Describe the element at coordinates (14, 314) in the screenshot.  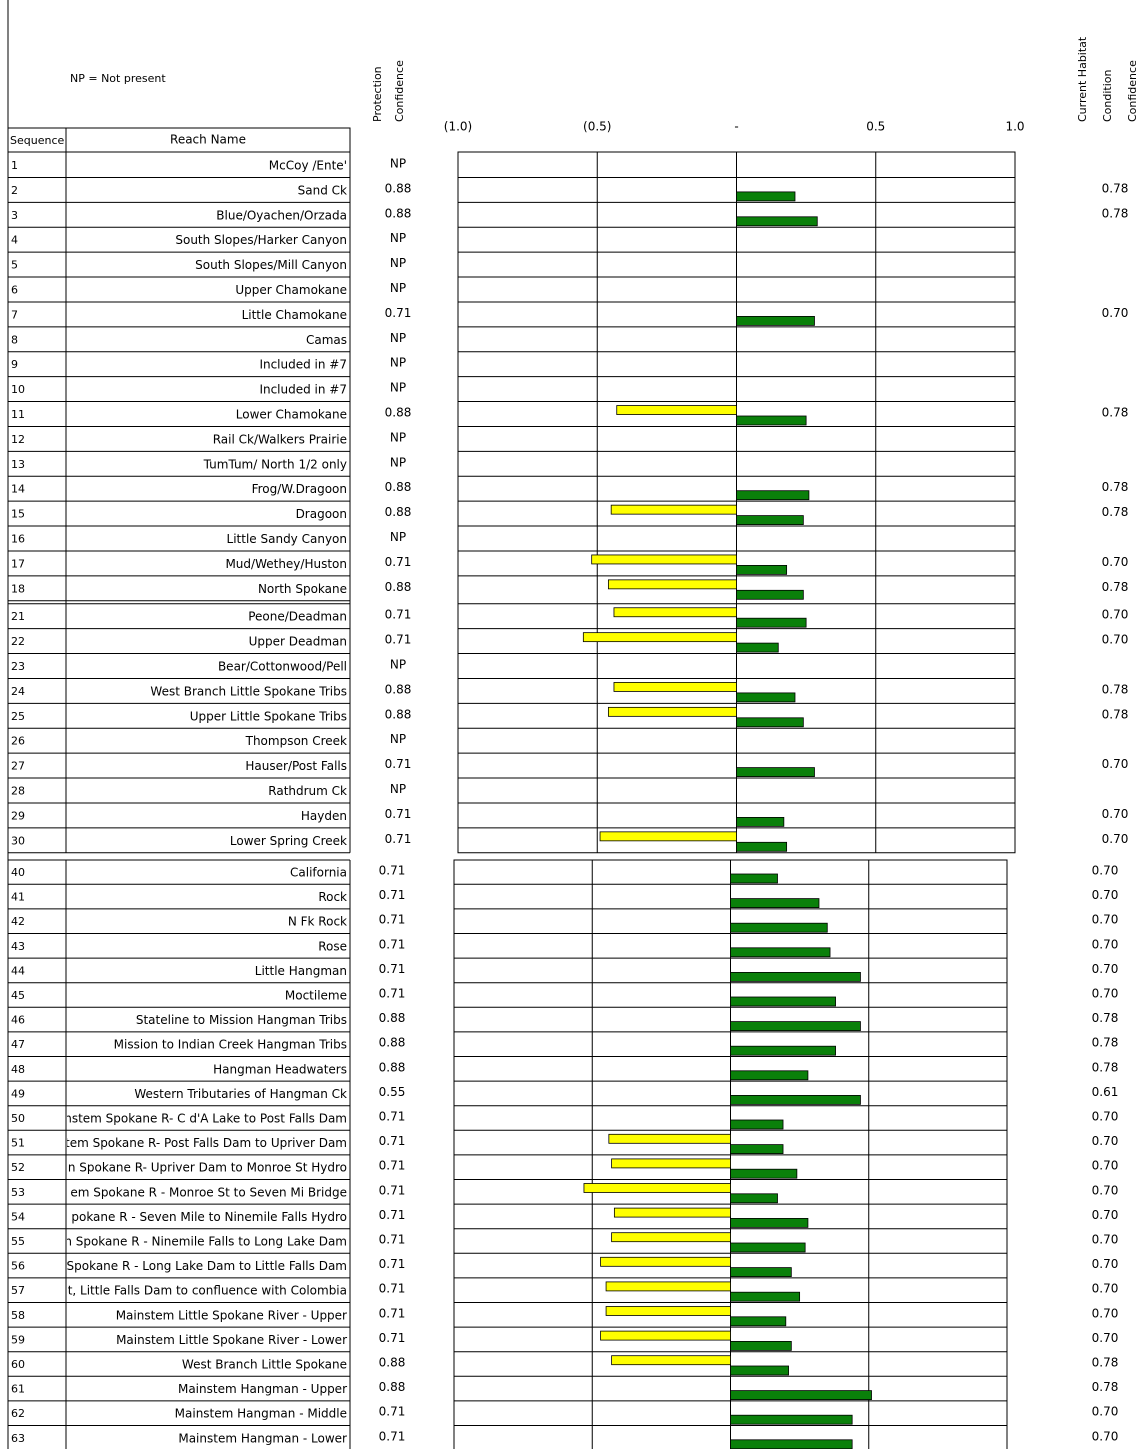
I see `sequence: 7` at that location.